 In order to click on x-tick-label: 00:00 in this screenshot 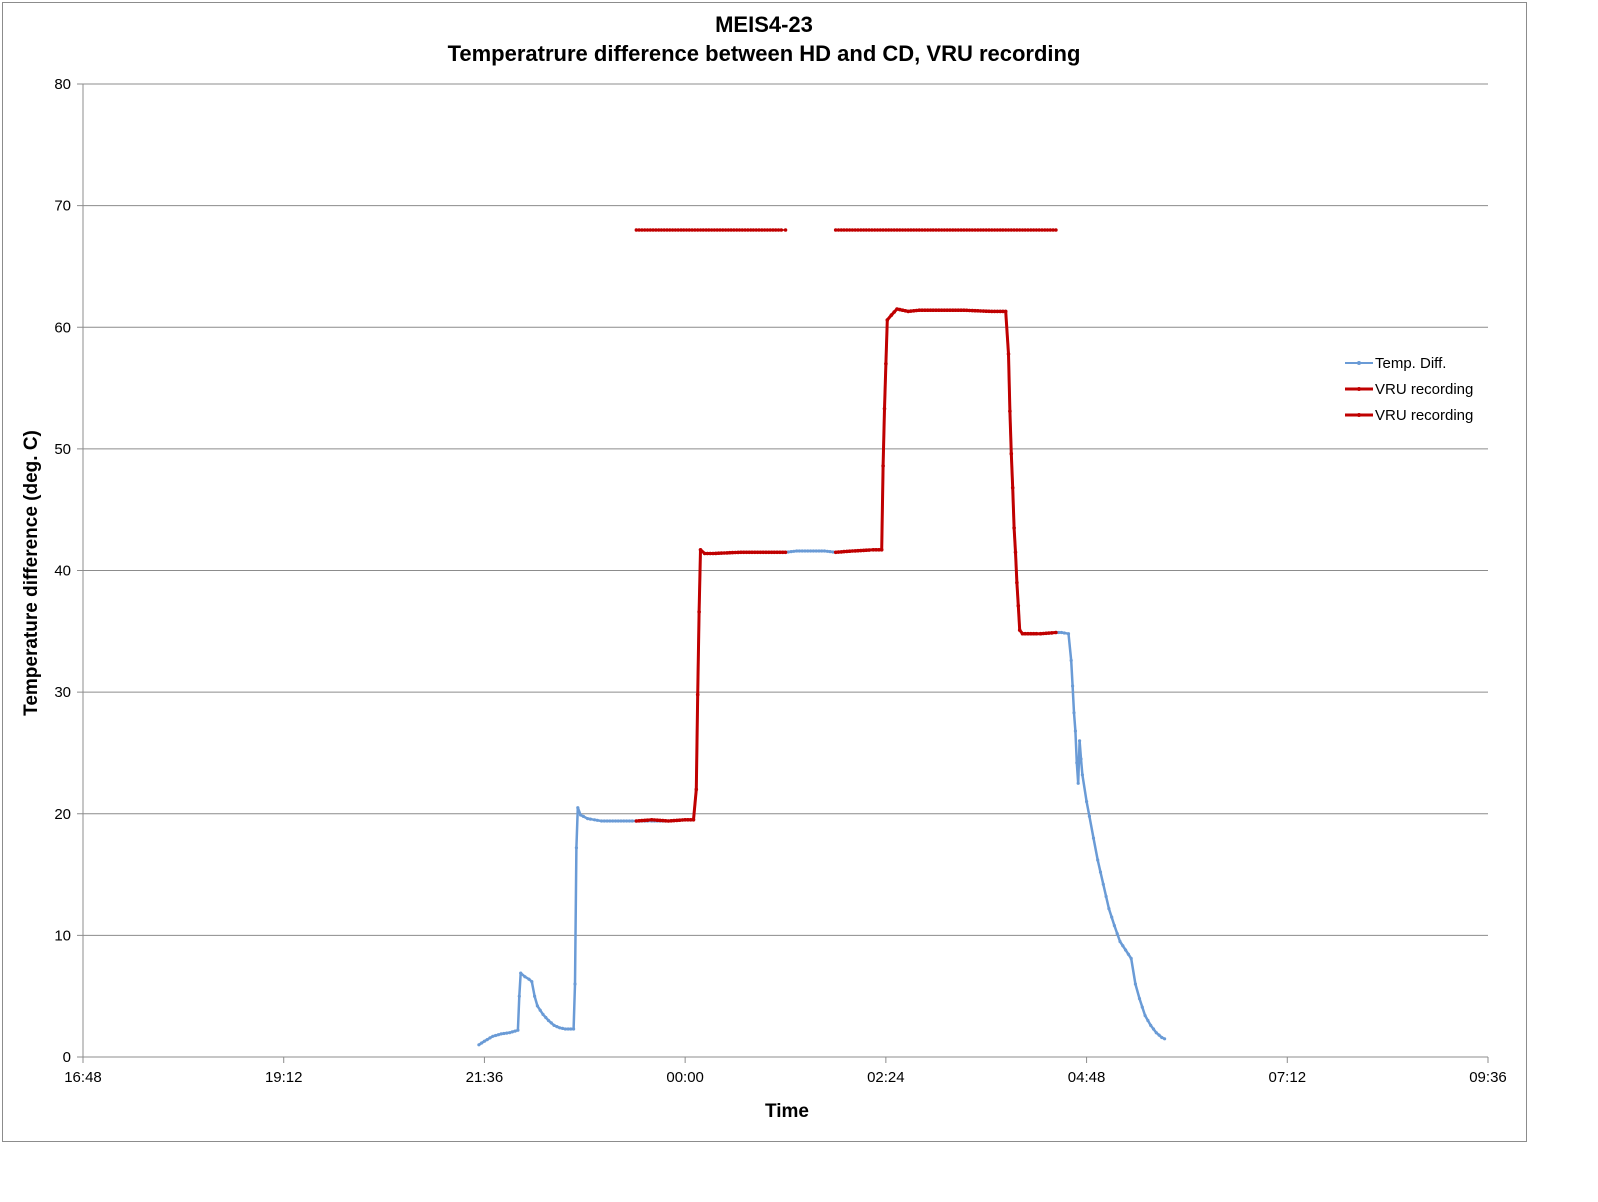, I will do `click(685, 1077)`.